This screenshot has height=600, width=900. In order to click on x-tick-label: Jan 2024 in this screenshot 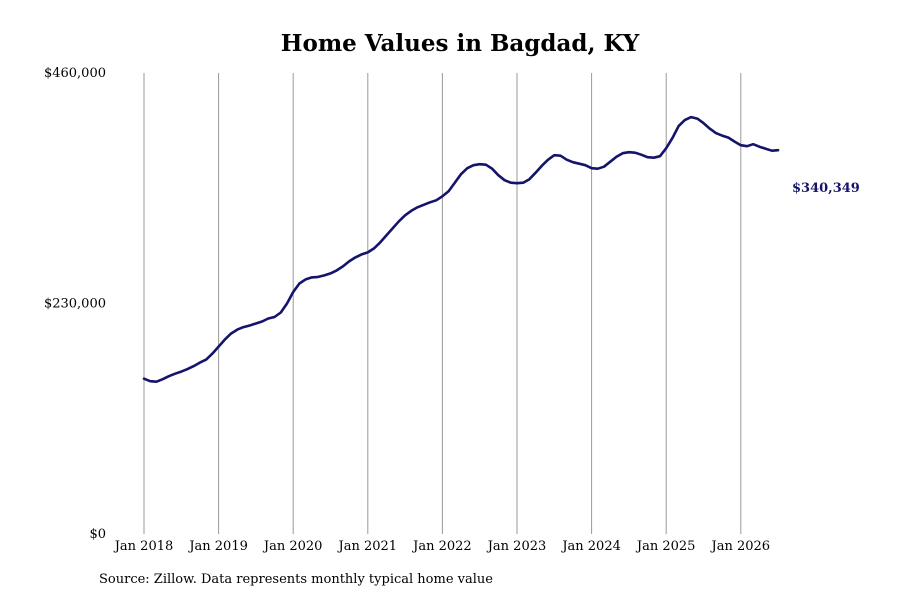, I will do `click(590, 546)`.